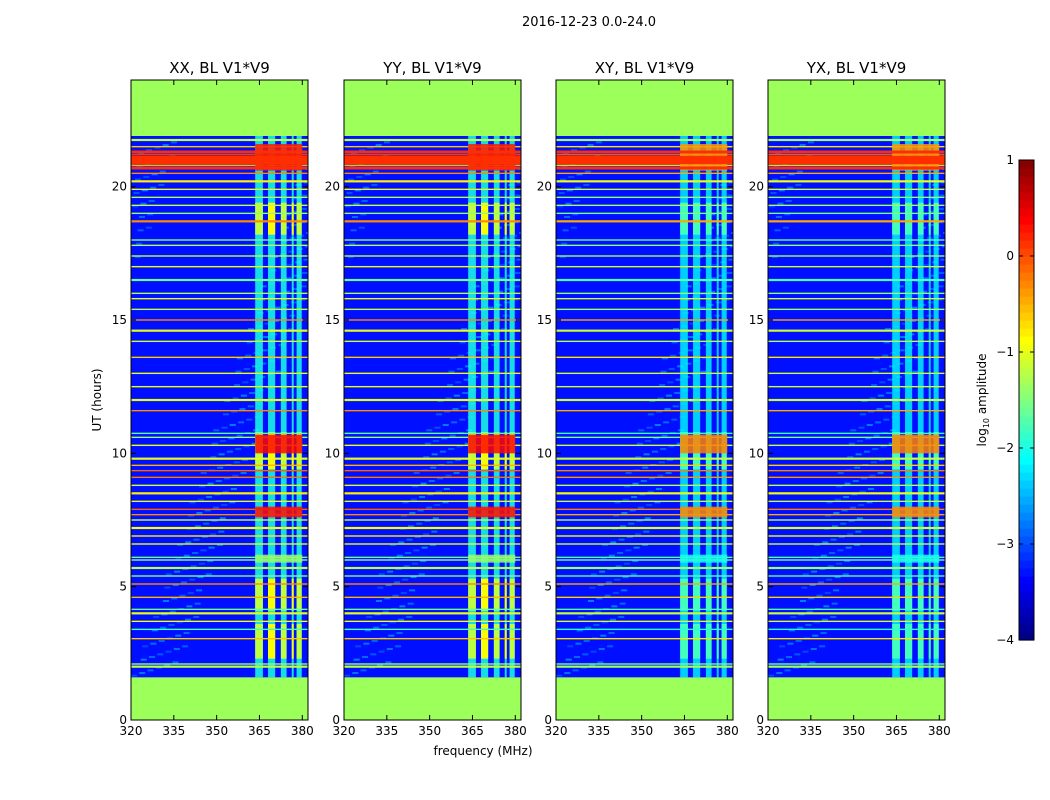 The height and width of the screenshot is (800, 1050). I want to click on rfi-block, so click(279, 512).